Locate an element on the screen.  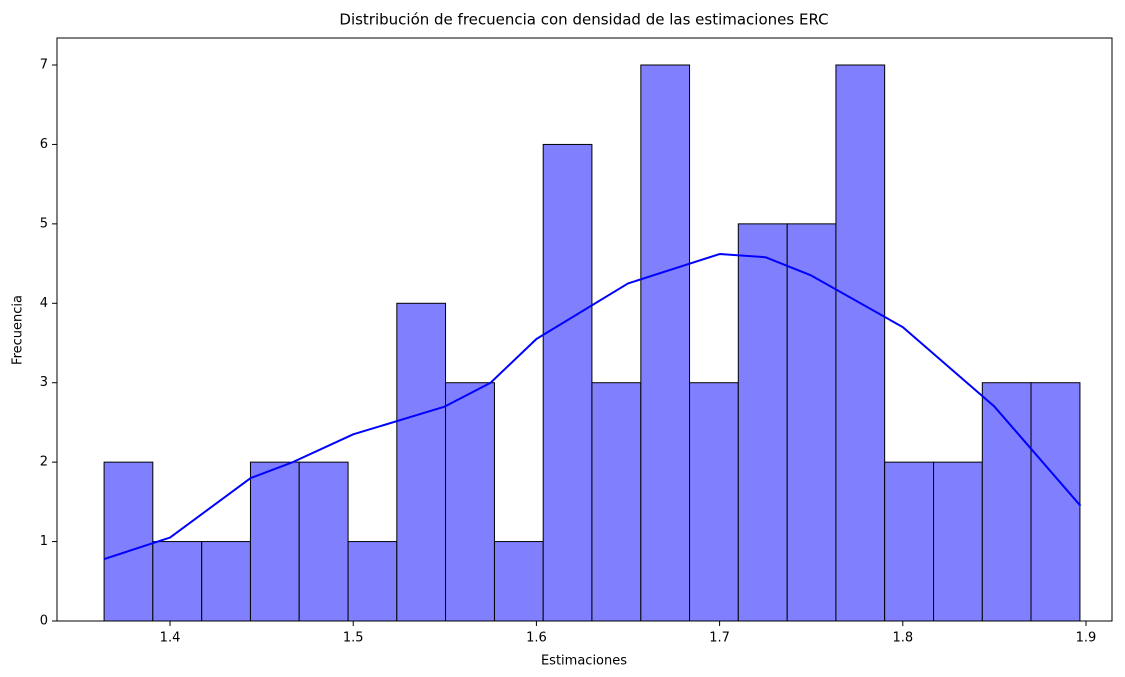
y-tick-label: 7 is located at coordinates (44, 65).